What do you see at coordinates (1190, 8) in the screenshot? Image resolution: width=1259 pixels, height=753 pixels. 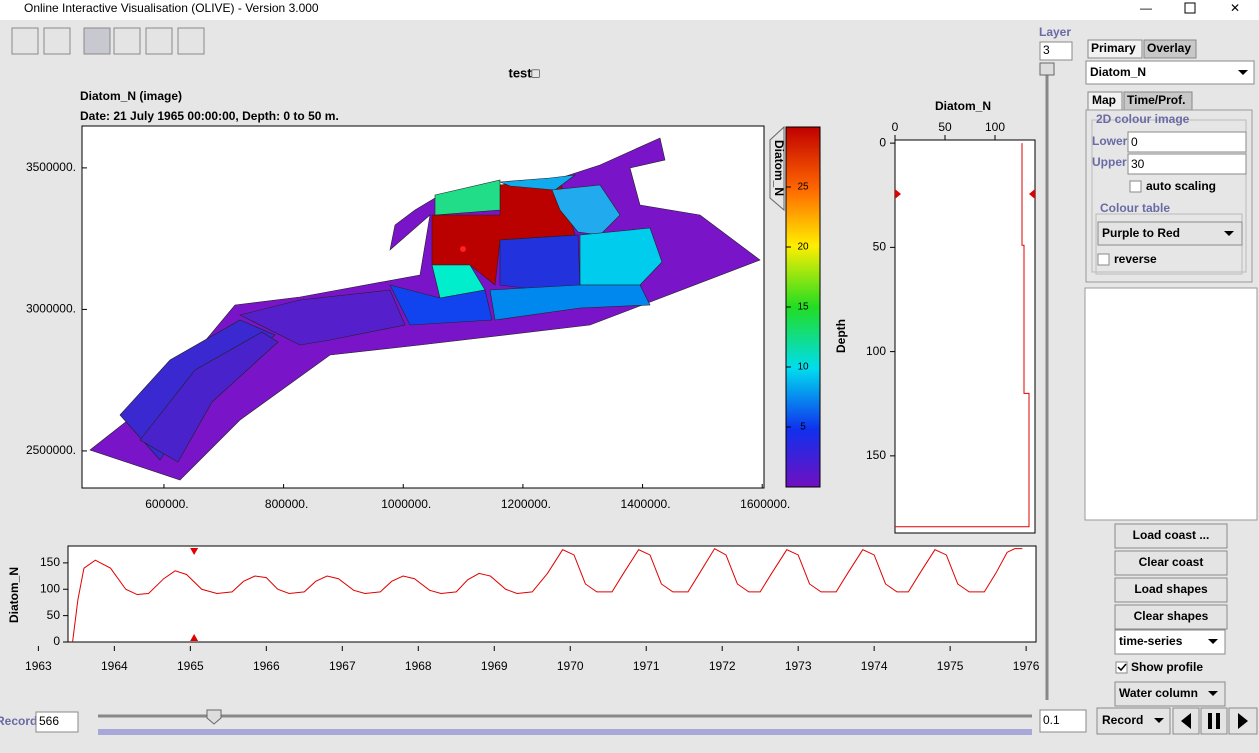 I see `maximize` at bounding box center [1190, 8].